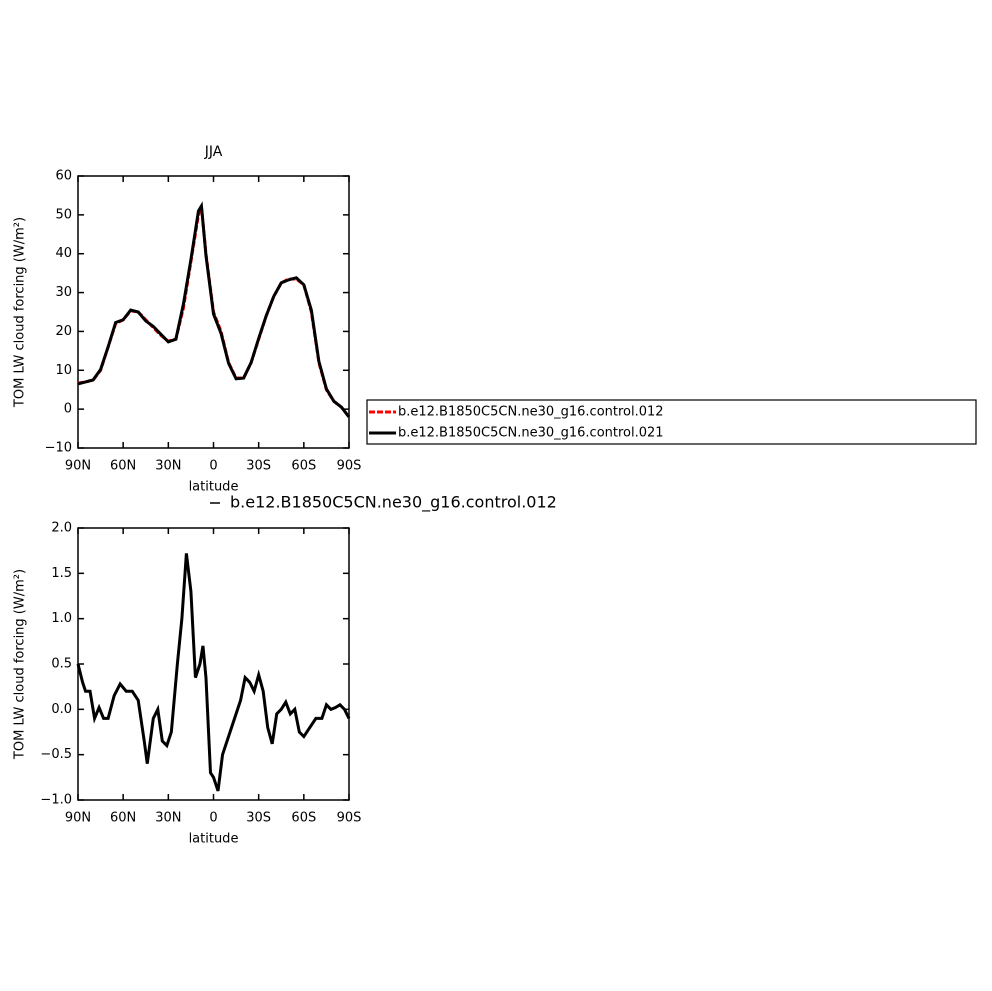 Image resolution: width=992 pixels, height=991 pixels. Describe the element at coordinates (61, 709) in the screenshot. I see `y-tick-label: 0.0` at that location.